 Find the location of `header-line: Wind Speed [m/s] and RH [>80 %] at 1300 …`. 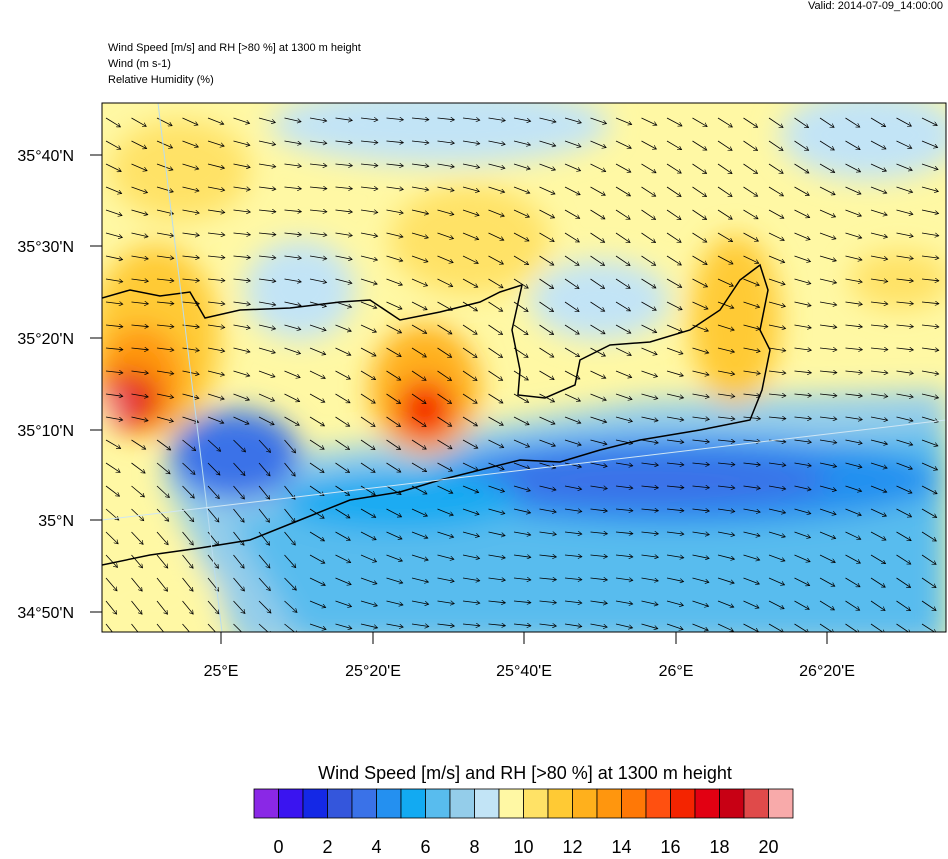

header-line: Wind Speed [m/s] and RH [>80 %] at 1300 … is located at coordinates (234, 48).